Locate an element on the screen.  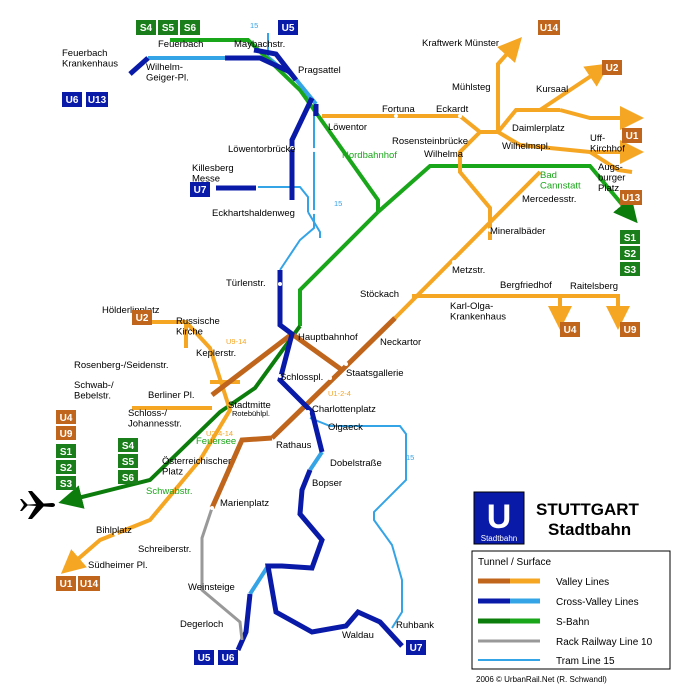
badge-u9-left: U9 is located at coordinates (66, 433).